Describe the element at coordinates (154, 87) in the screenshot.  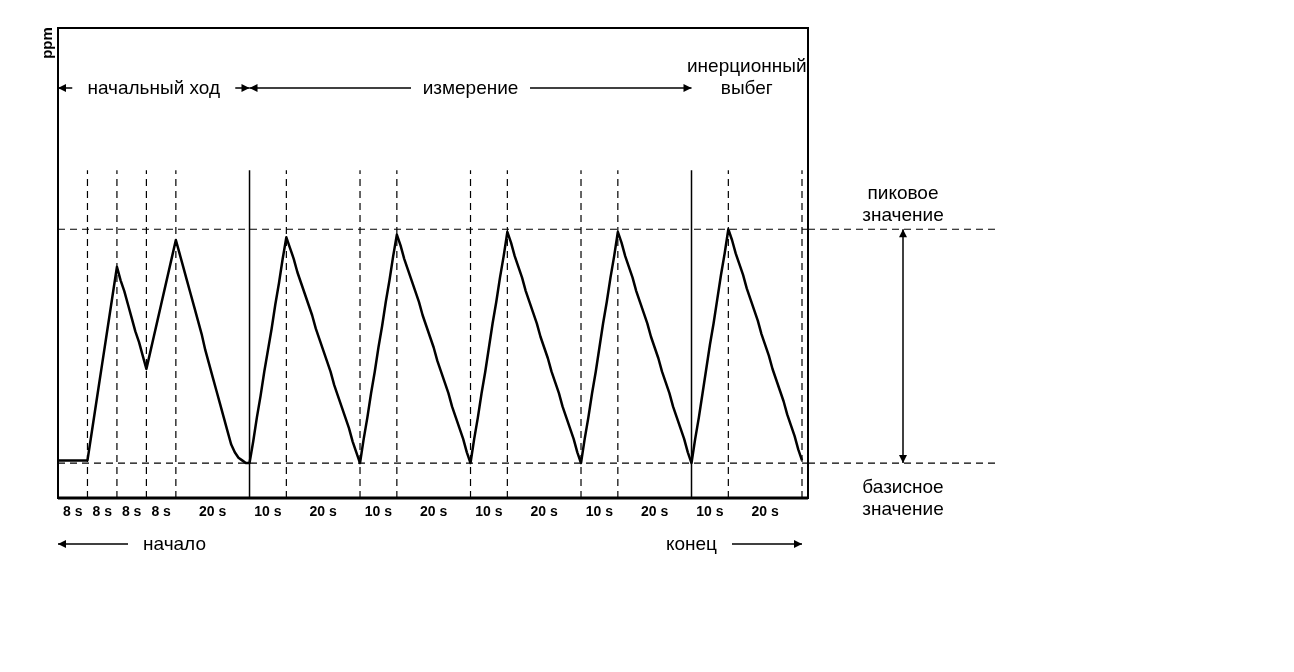
I see `text: начальный ход` at that location.